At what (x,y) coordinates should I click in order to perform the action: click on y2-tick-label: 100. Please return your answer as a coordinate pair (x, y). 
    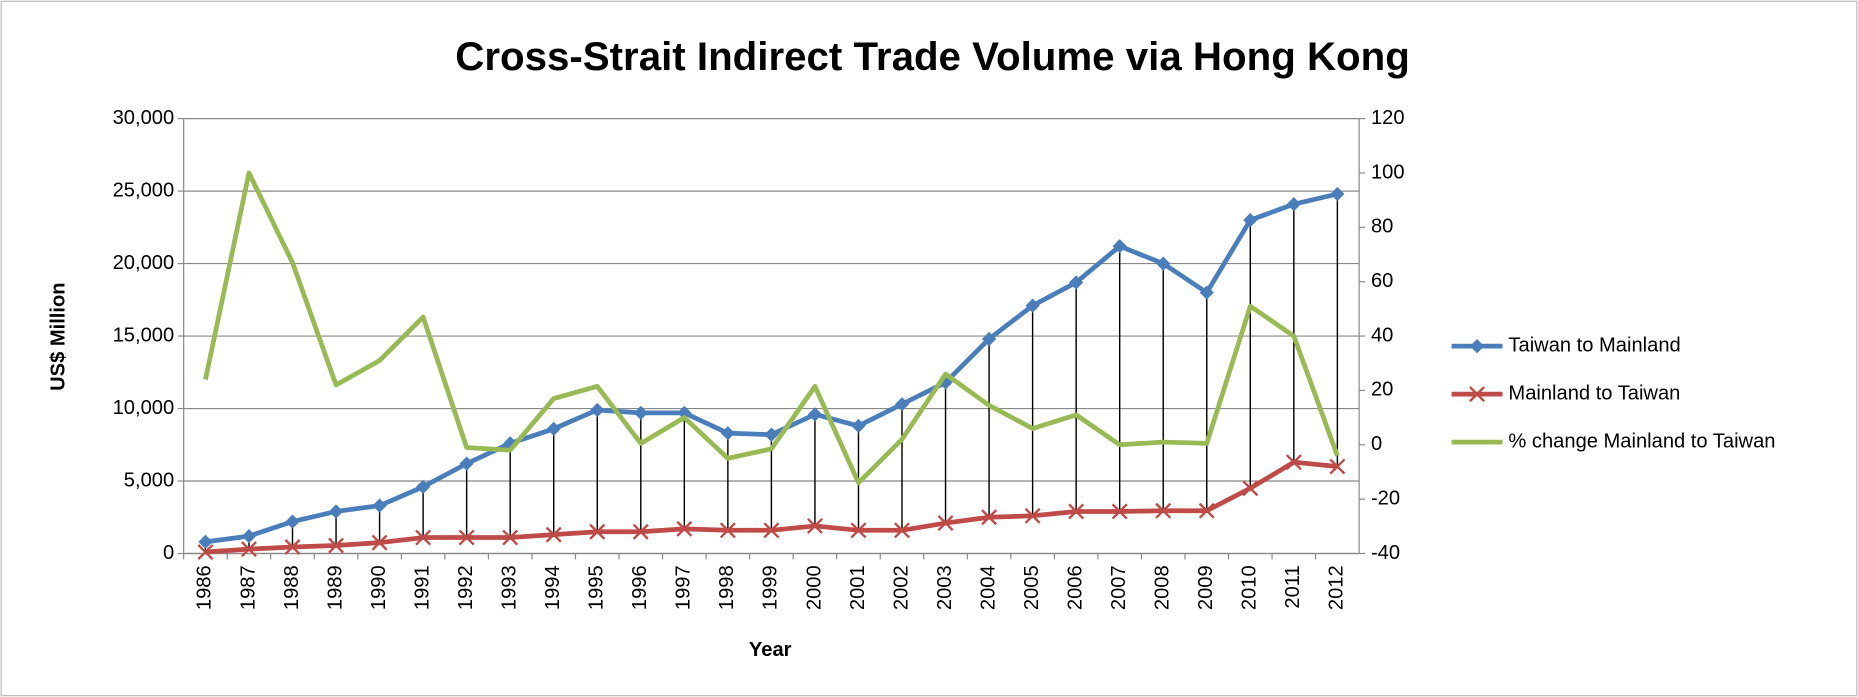
    Looking at the image, I should click on (1388, 172).